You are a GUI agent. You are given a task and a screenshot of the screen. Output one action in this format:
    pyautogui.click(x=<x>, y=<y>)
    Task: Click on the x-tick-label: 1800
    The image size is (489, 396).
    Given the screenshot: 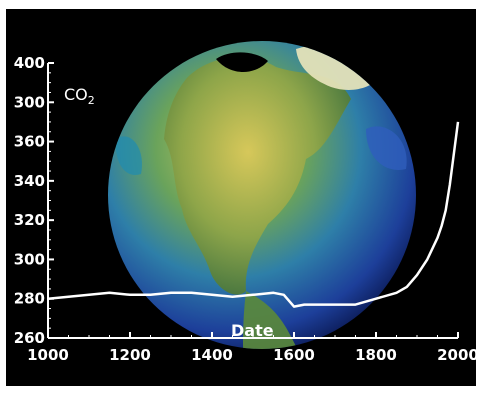 What is the action you would take?
    pyautogui.click(x=376, y=355)
    